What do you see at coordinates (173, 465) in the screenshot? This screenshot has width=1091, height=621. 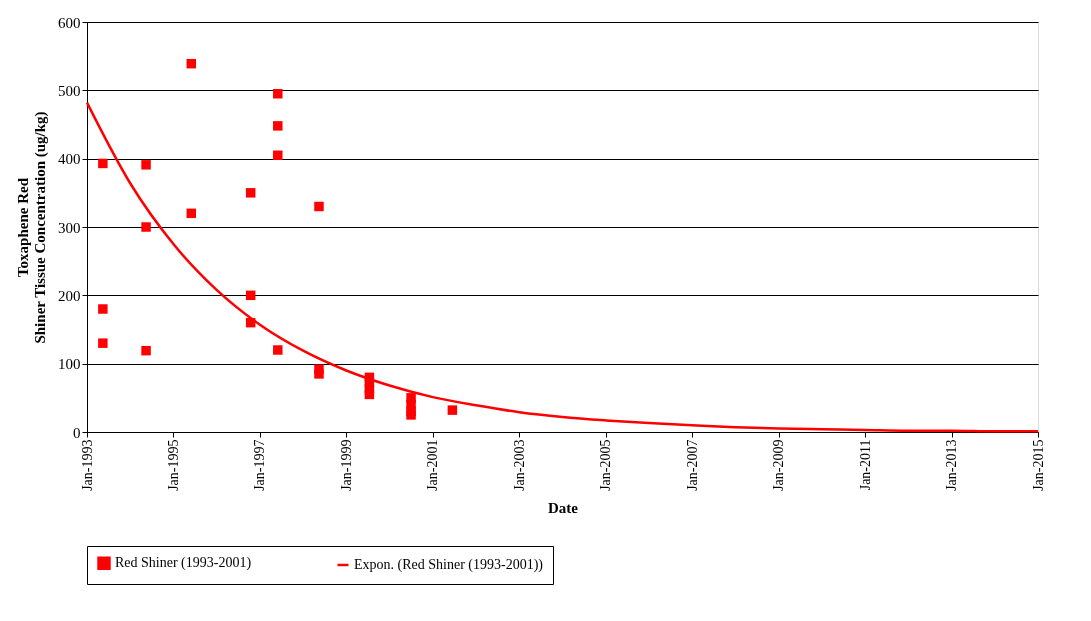 I see `x-tick-label: Jan-1995` at bounding box center [173, 465].